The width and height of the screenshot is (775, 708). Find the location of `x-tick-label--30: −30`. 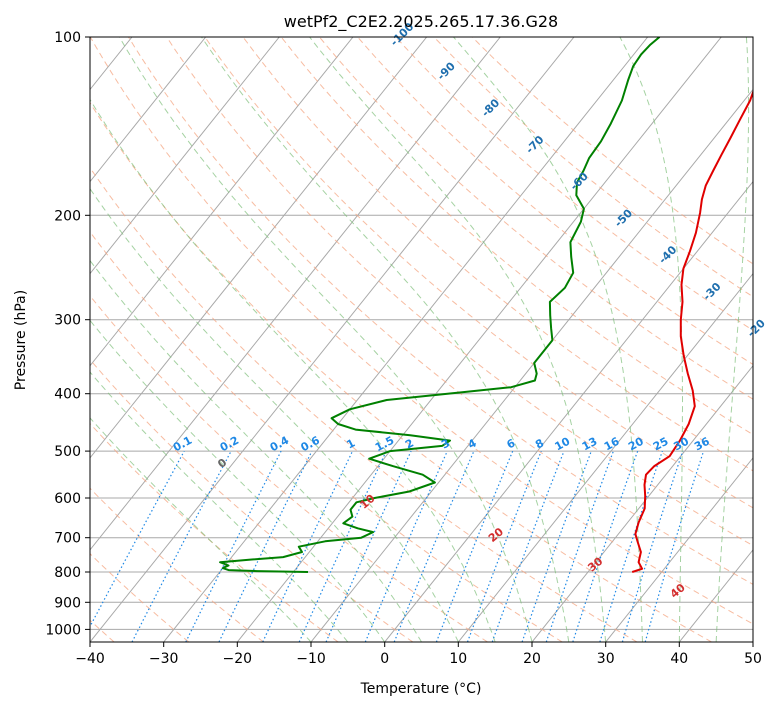

x-tick-label--30: −30 is located at coordinates (164, 659).